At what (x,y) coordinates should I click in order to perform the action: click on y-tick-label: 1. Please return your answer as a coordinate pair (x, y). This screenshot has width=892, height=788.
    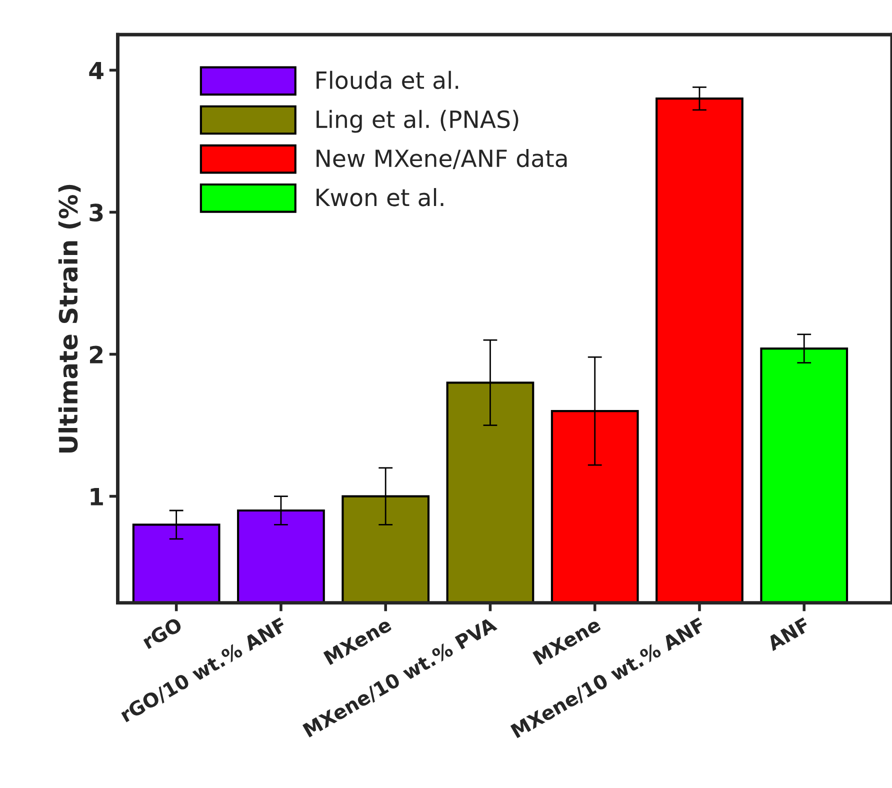
    Looking at the image, I should click on (96, 497).